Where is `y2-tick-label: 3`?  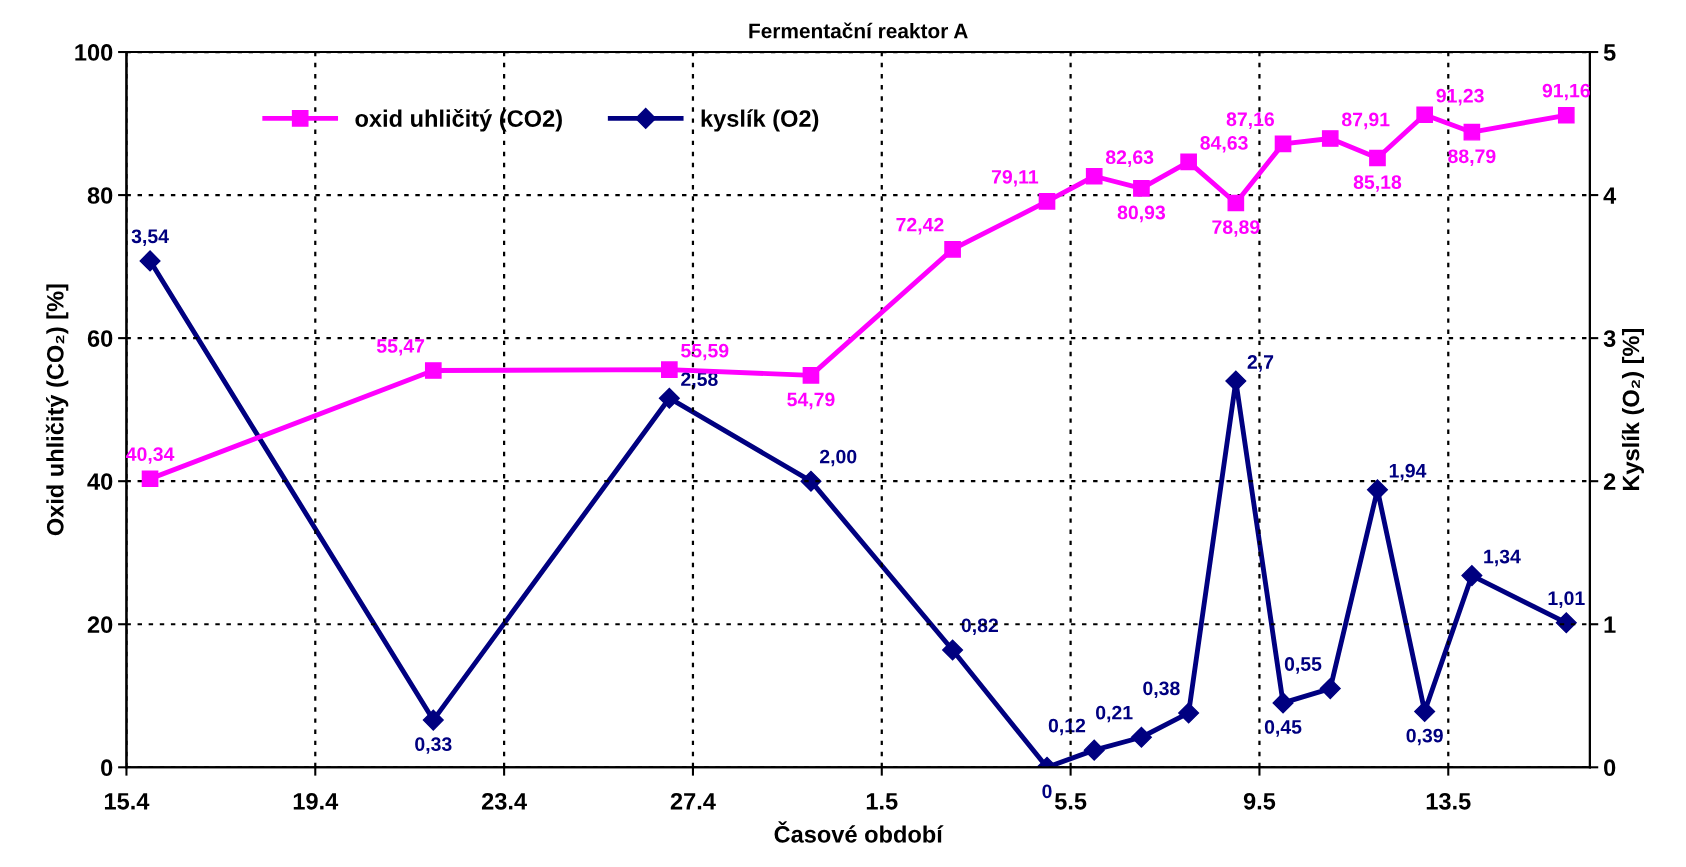 y2-tick-label: 3 is located at coordinates (1609, 338).